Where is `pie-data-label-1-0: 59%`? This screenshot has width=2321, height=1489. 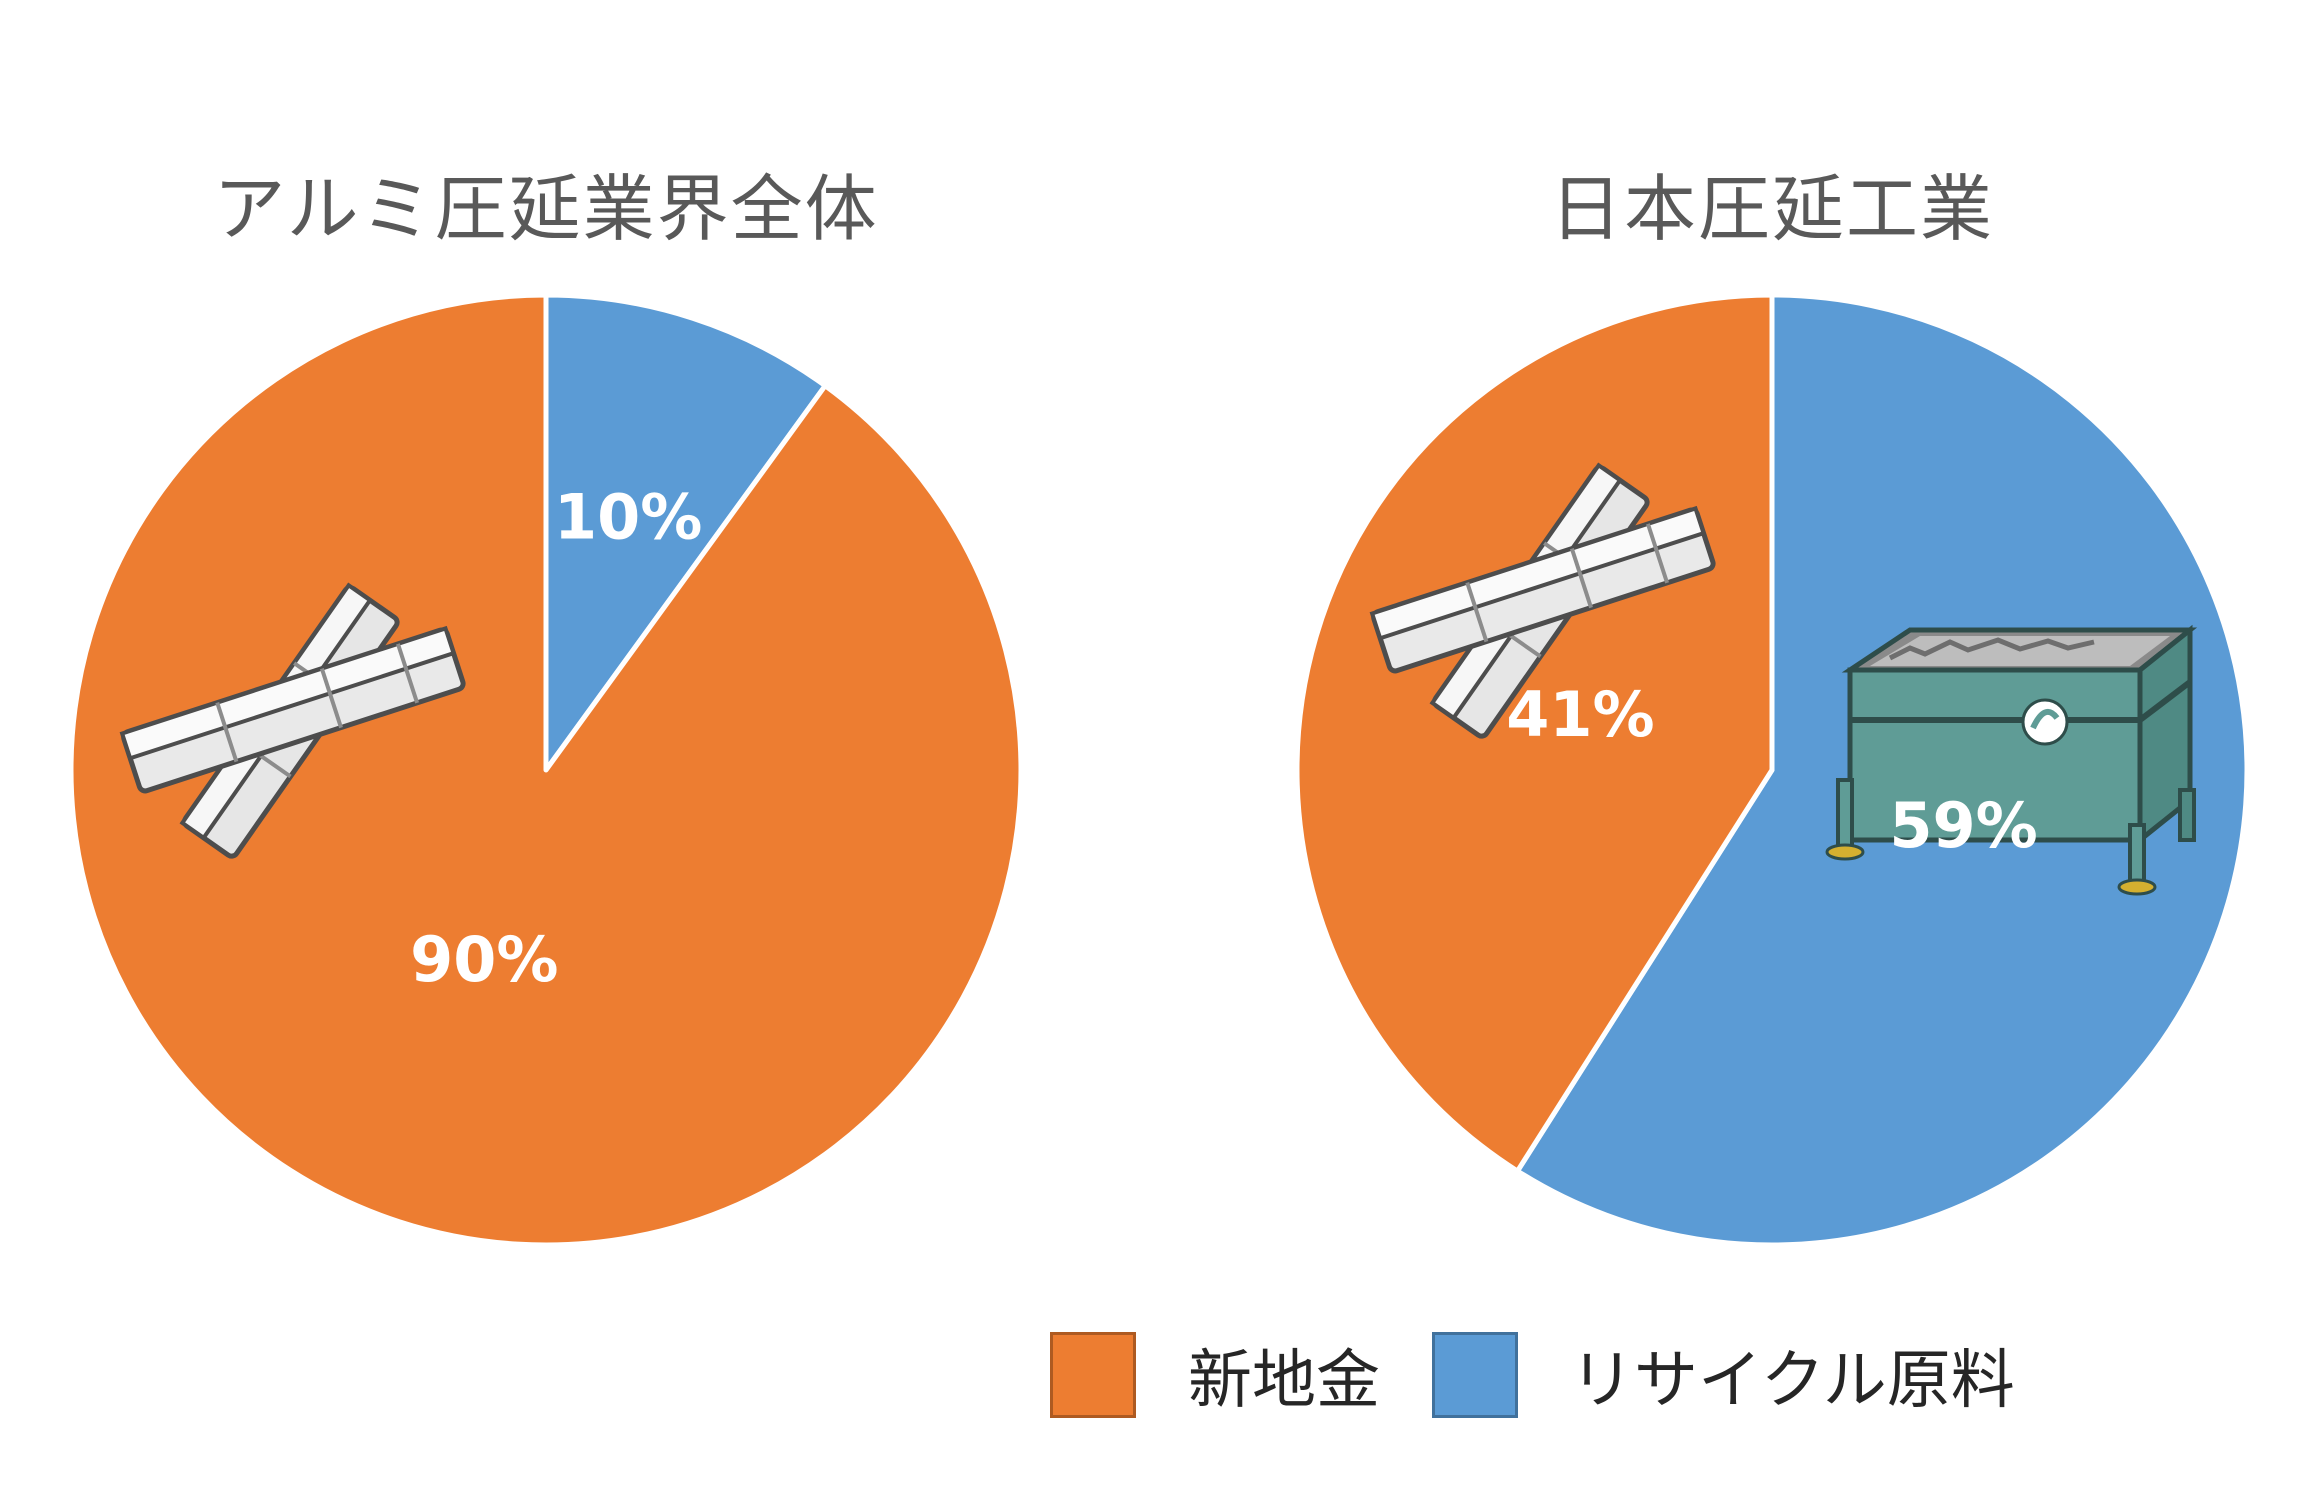 pie-data-label-1-0: 59% is located at coordinates (1963, 825).